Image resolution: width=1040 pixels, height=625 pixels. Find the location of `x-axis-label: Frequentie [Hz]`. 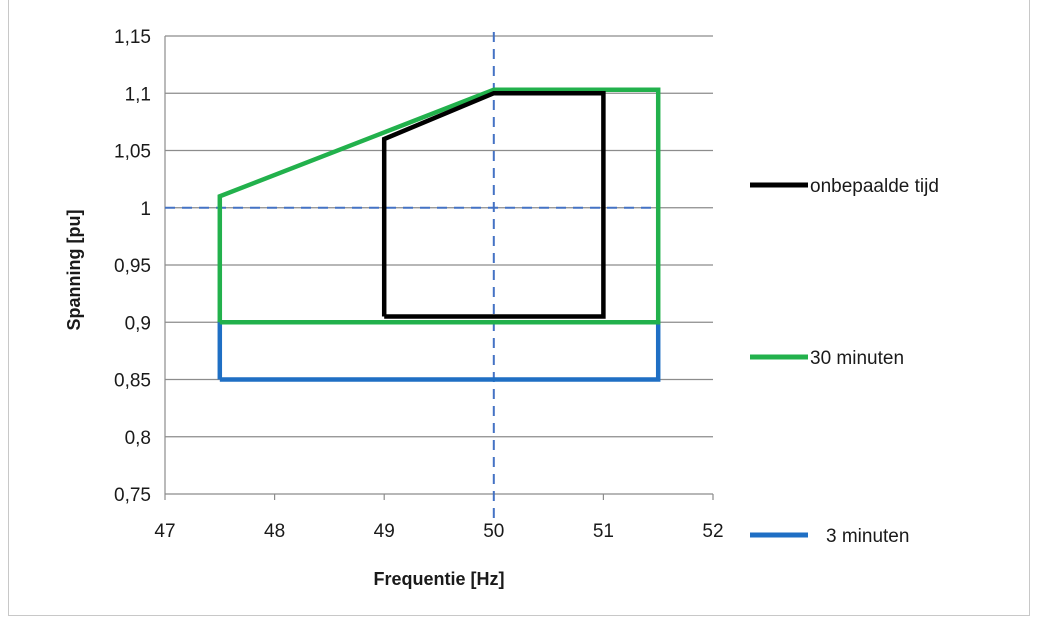

x-axis-label: Frequentie [Hz] is located at coordinates (438, 579).